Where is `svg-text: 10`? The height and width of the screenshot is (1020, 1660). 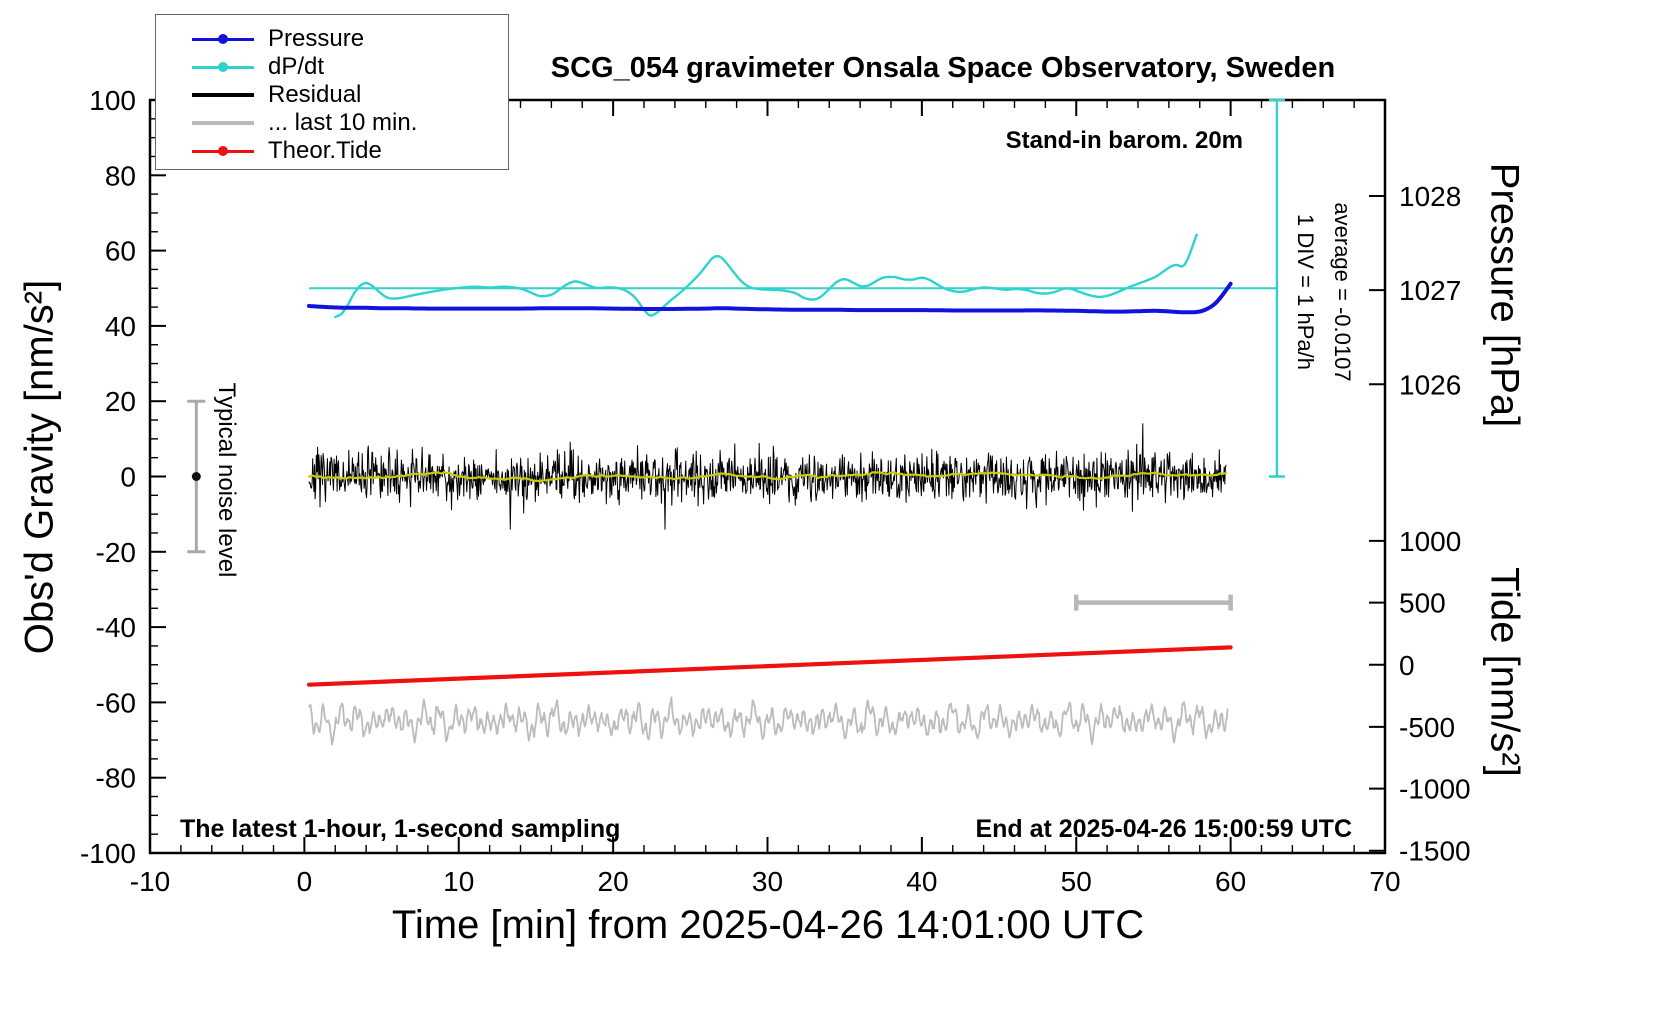 svg-text: 10 is located at coordinates (458, 881).